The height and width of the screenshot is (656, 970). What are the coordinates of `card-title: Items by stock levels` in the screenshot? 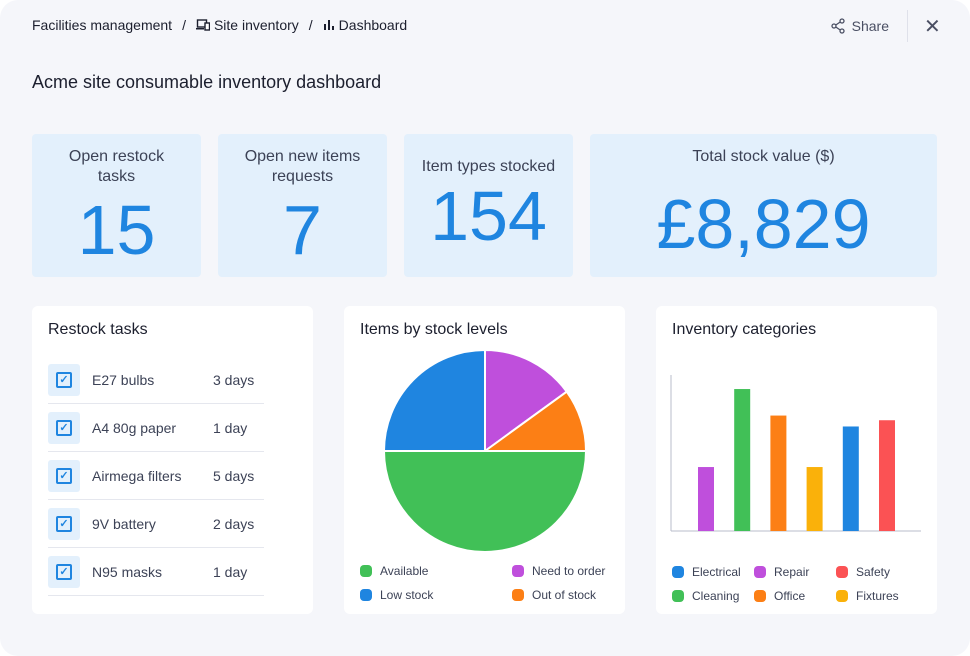 It's located at (434, 329).